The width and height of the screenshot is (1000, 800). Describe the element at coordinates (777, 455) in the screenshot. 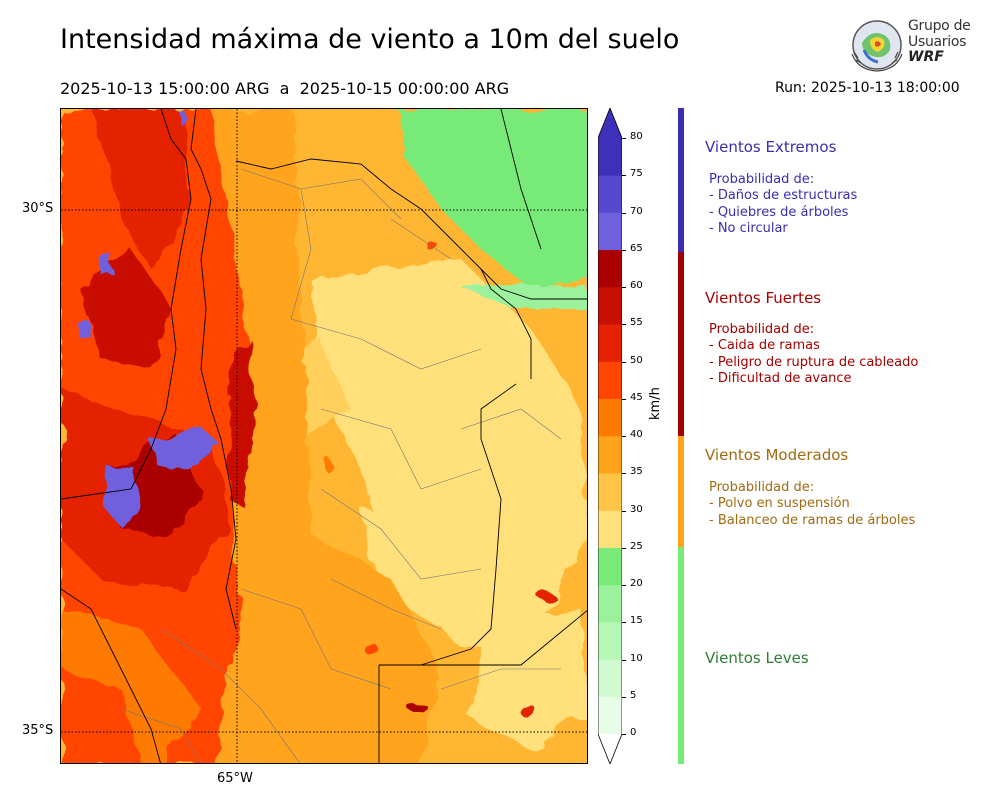

I see `category-title: Vientos Moderados` at that location.